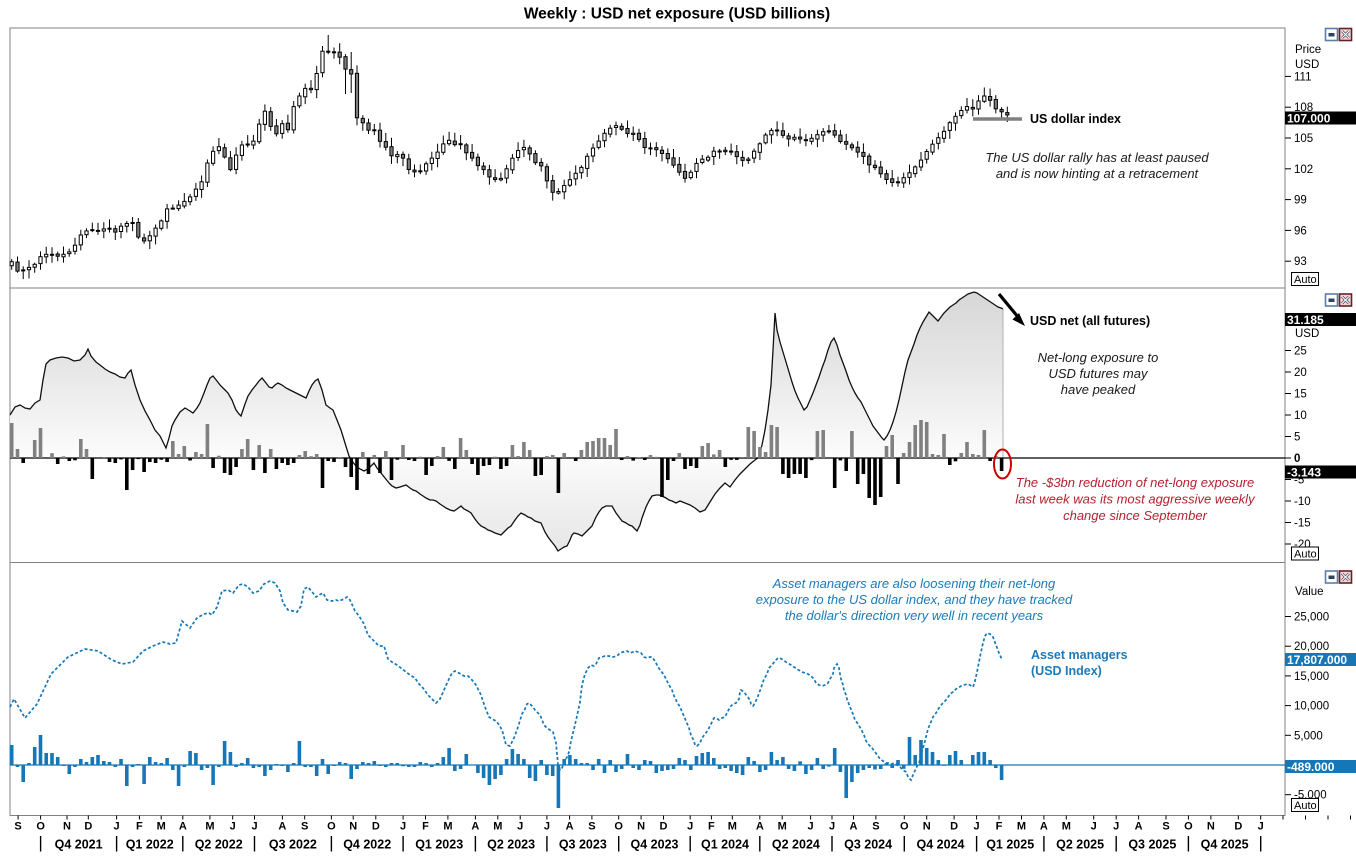 The width and height of the screenshot is (1356, 858). What do you see at coordinates (1300, 352) in the screenshot?
I see `svg-text: 25` at bounding box center [1300, 352].